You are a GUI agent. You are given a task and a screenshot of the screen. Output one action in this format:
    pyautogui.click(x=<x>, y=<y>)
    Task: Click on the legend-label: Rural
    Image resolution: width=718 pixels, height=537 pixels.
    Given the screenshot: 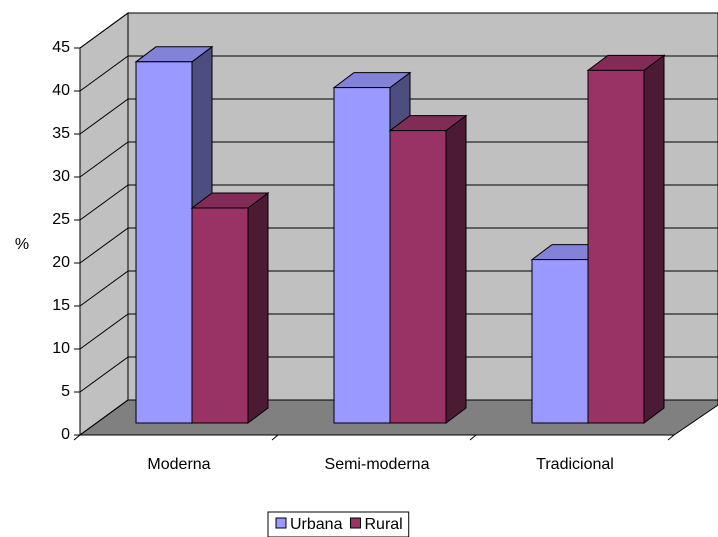 What is the action you would take?
    pyautogui.click(x=383, y=524)
    